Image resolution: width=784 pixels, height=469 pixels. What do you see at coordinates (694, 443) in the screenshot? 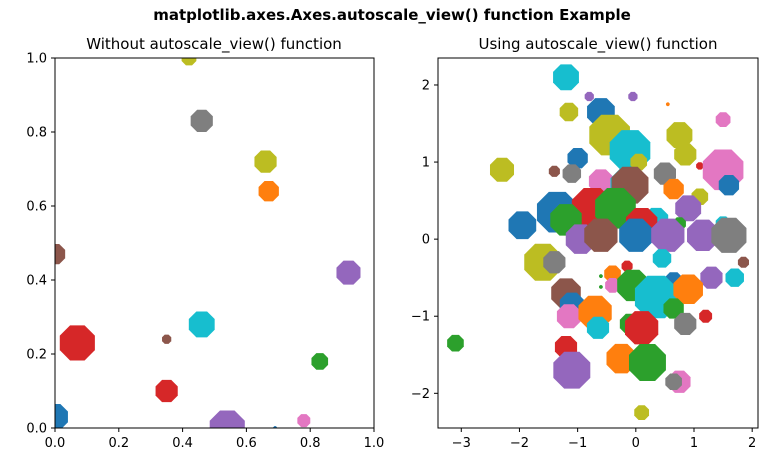
I see `x-tick-label: 1` at bounding box center [694, 443].